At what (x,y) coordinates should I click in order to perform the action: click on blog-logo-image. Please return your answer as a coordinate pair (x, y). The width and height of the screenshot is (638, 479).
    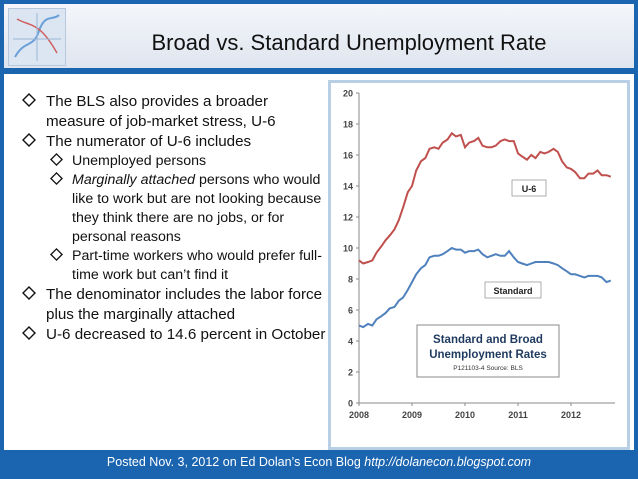
    Looking at the image, I should click on (37, 37).